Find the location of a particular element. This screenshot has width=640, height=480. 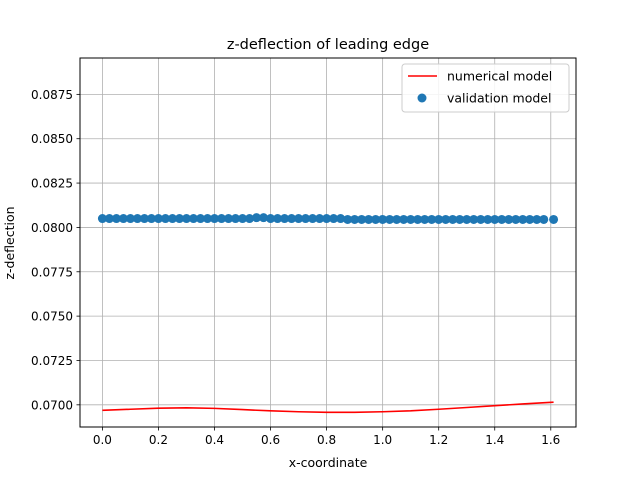

y-tick-label: 0.0875 is located at coordinates (52, 95).